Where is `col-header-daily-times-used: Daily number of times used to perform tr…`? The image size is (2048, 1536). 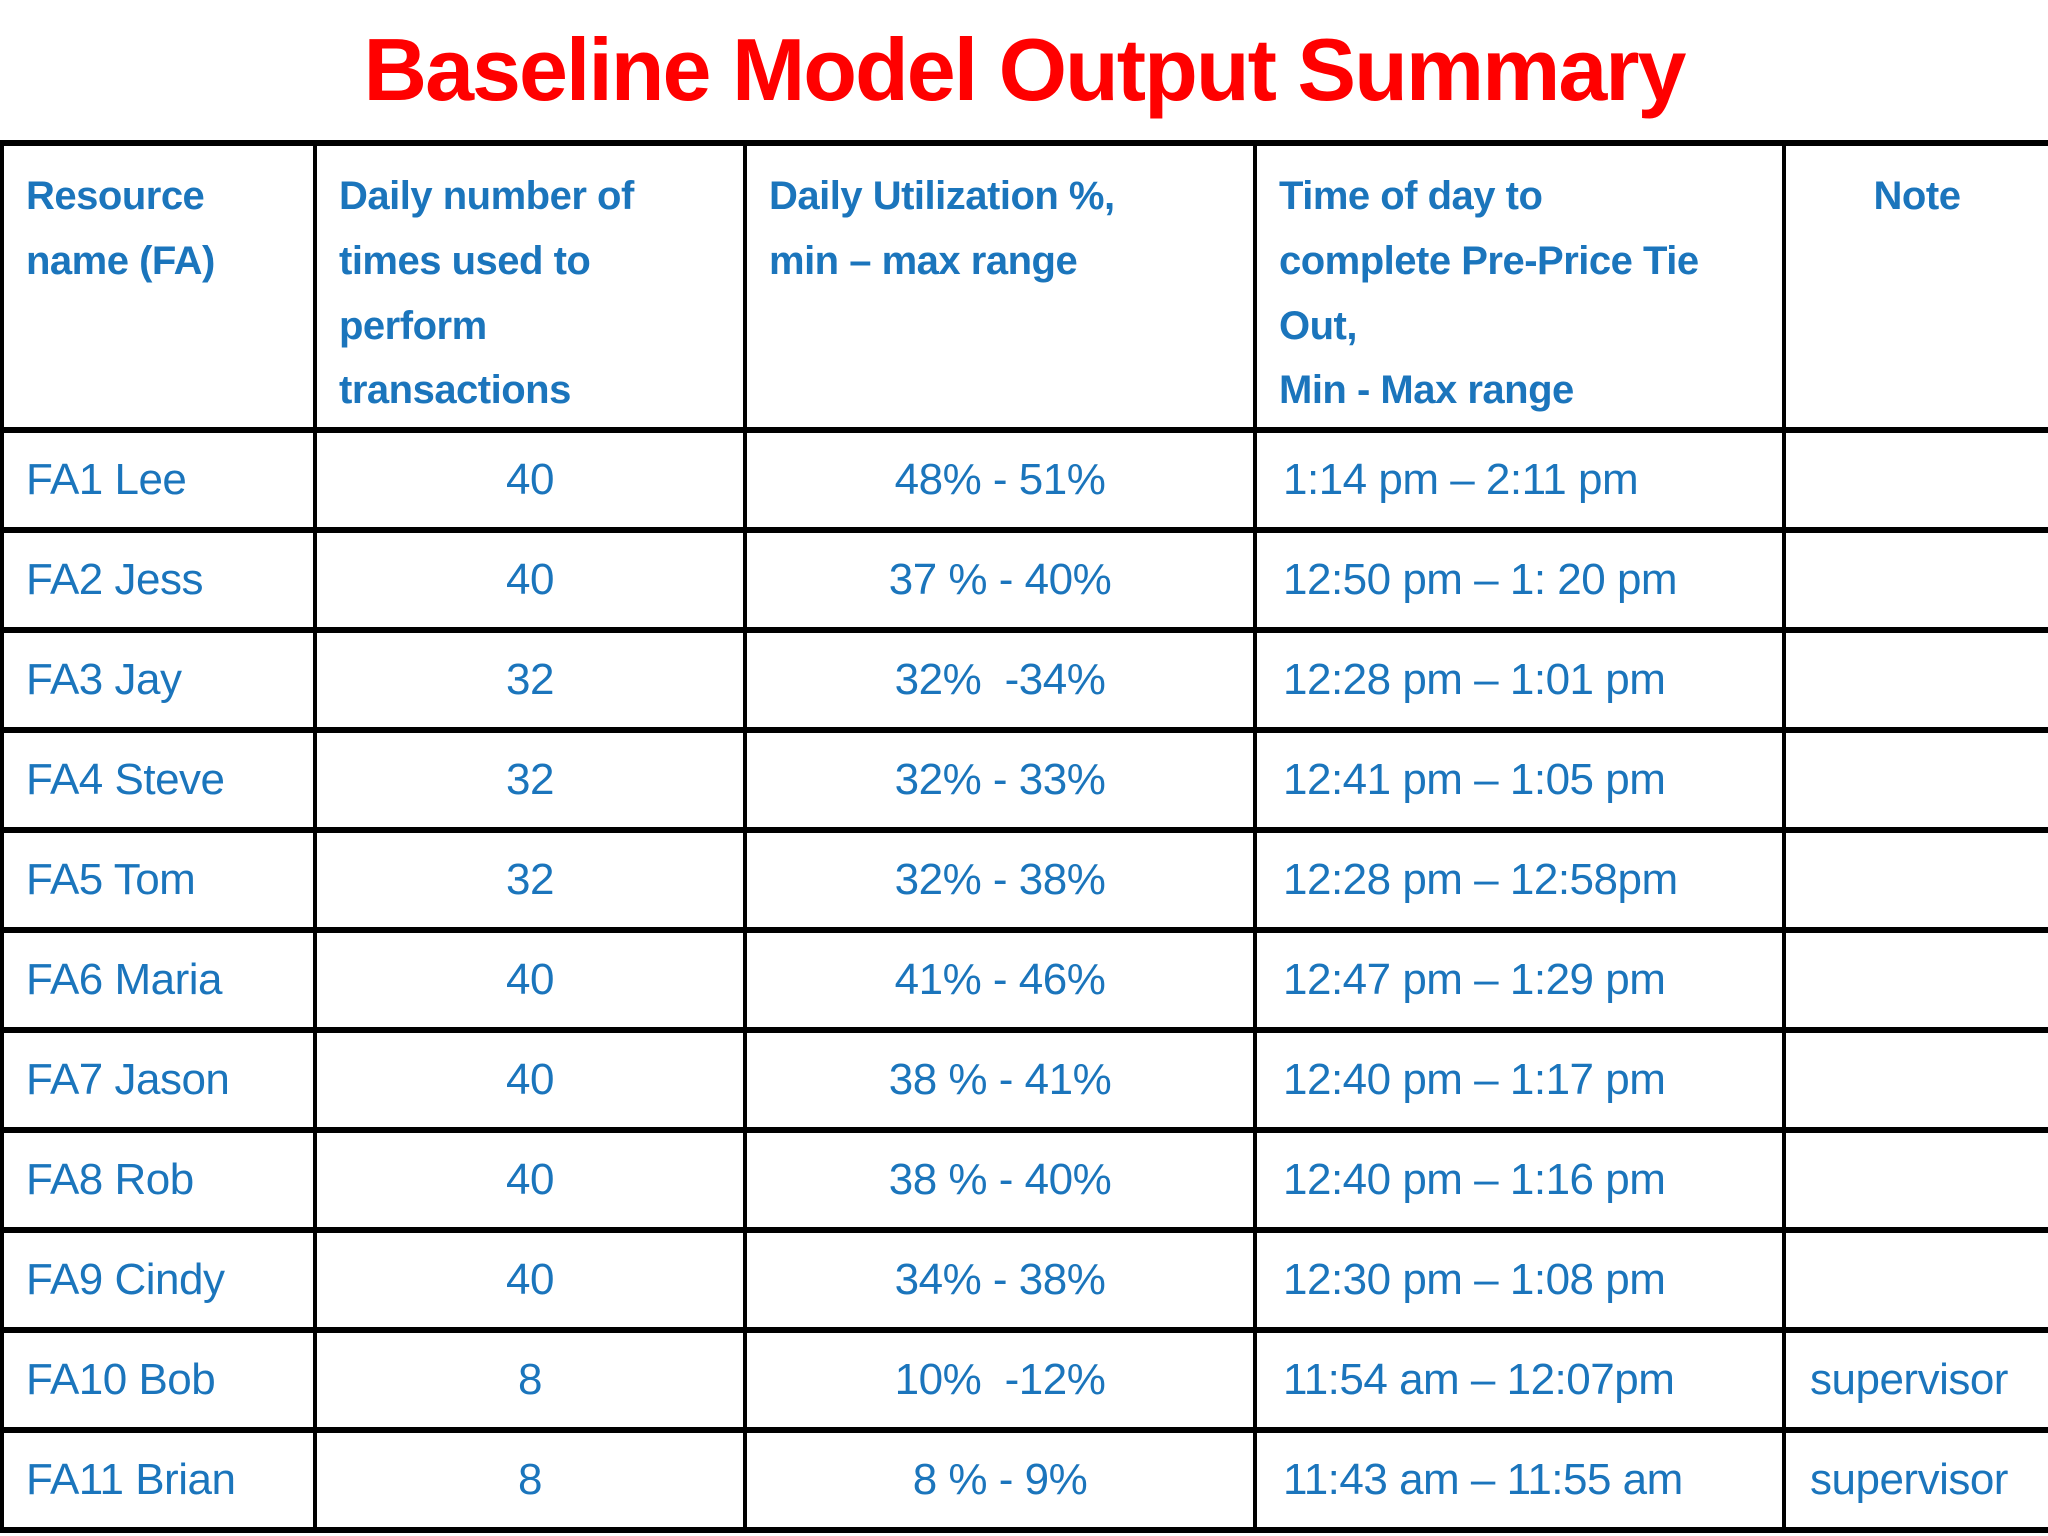
col-header-daily-times-used: Daily number of times used to perform tr… is located at coordinates (530, 286).